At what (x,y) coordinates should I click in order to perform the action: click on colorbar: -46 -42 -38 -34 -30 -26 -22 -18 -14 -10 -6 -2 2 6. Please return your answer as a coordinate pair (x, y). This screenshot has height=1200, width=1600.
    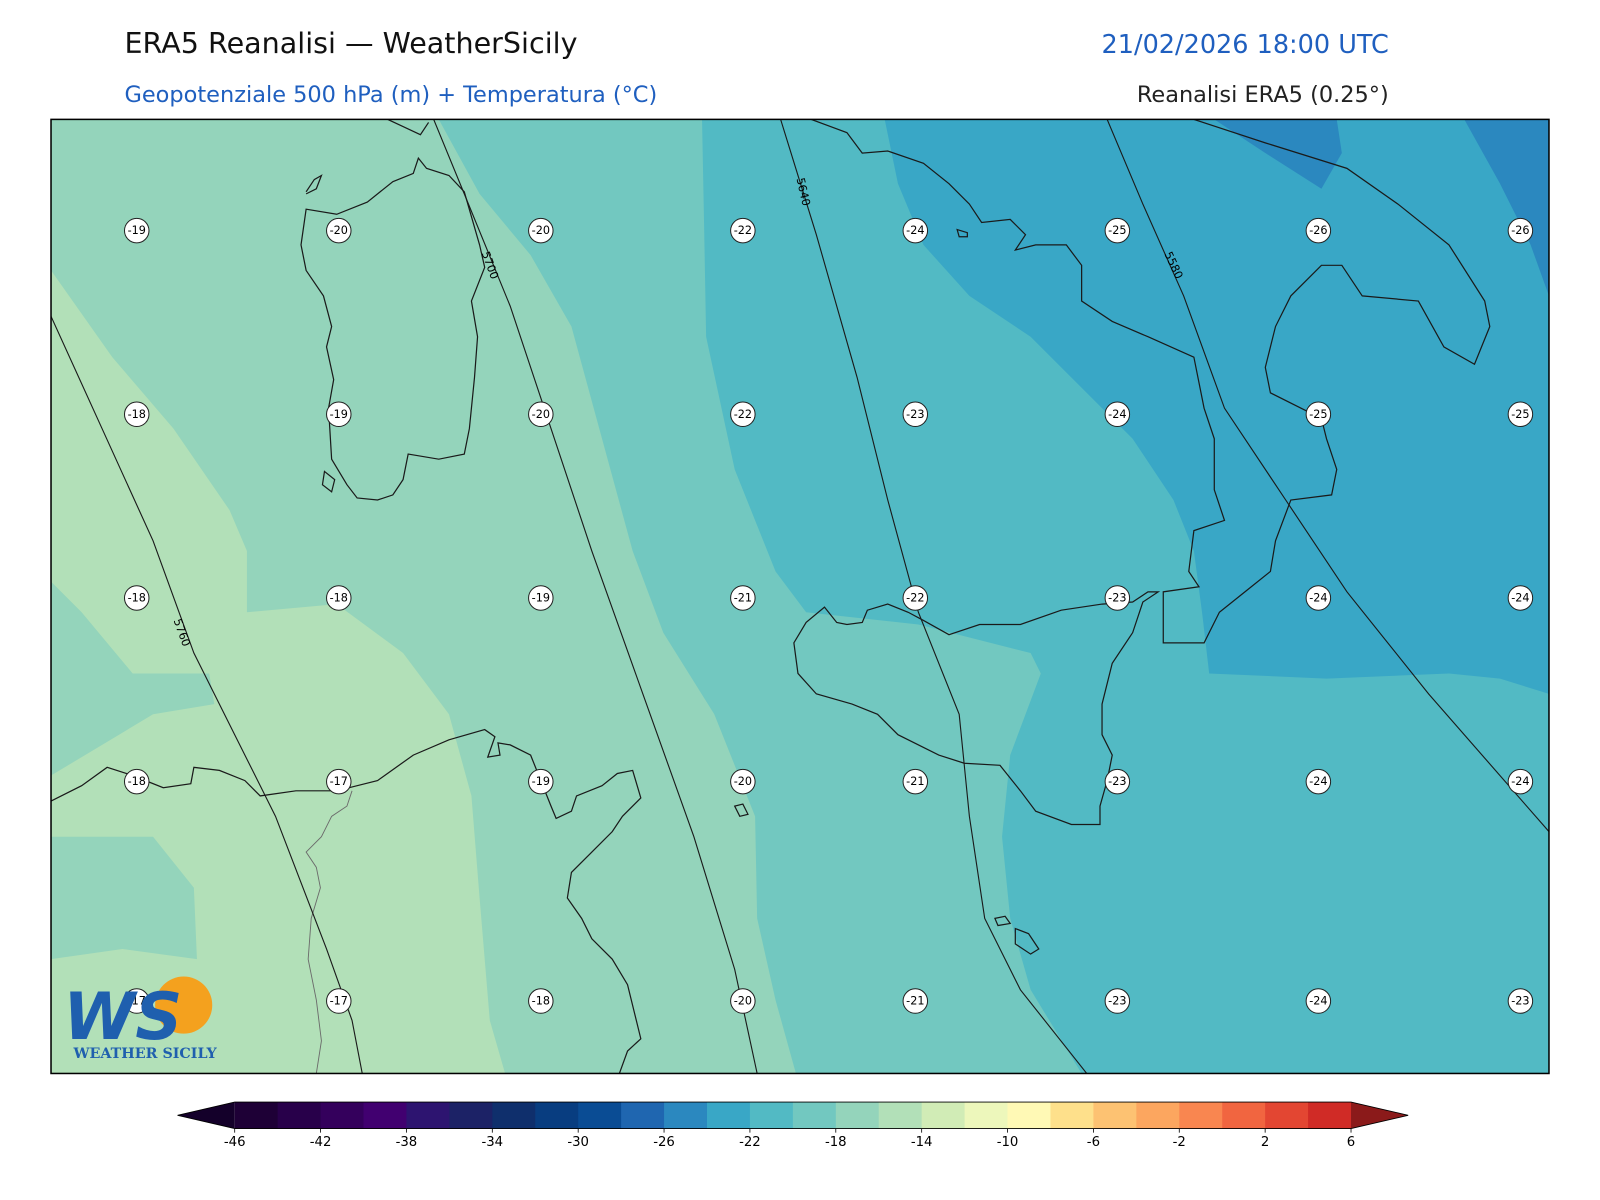
    Looking at the image, I should click on (793, 1125).